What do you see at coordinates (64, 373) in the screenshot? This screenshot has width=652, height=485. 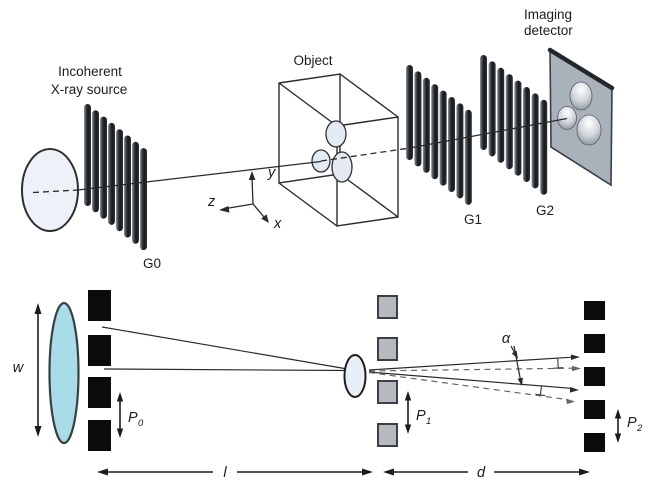 I see `source-focal-spot` at bounding box center [64, 373].